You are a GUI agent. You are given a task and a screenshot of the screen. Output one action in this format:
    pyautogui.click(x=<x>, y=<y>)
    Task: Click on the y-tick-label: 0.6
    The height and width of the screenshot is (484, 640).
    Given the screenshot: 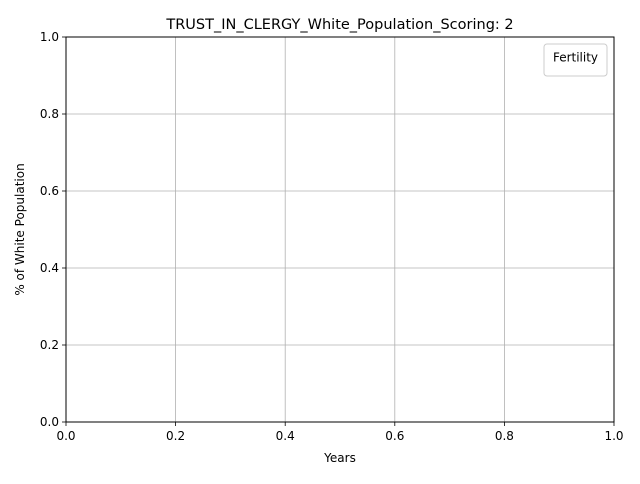 What is the action you would take?
    pyautogui.click(x=49, y=191)
    